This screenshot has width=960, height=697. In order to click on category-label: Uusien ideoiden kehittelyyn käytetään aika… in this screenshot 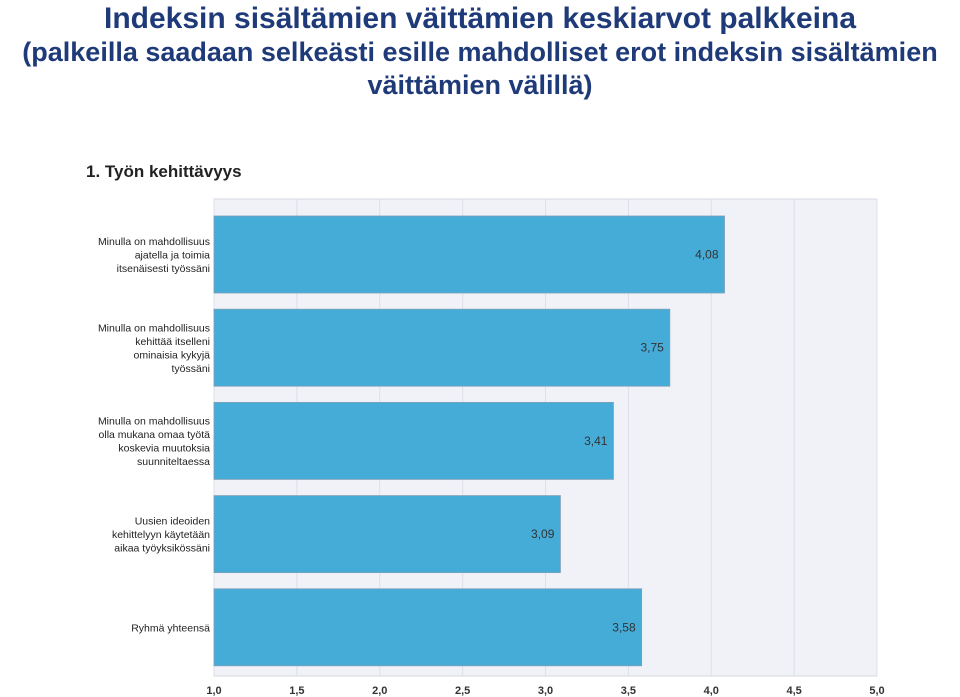, I will do `click(161, 535)`.